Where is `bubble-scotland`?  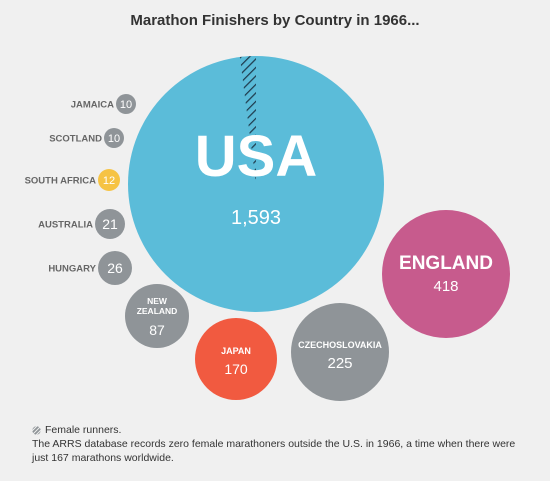
bubble-scotland is located at coordinates (114, 138).